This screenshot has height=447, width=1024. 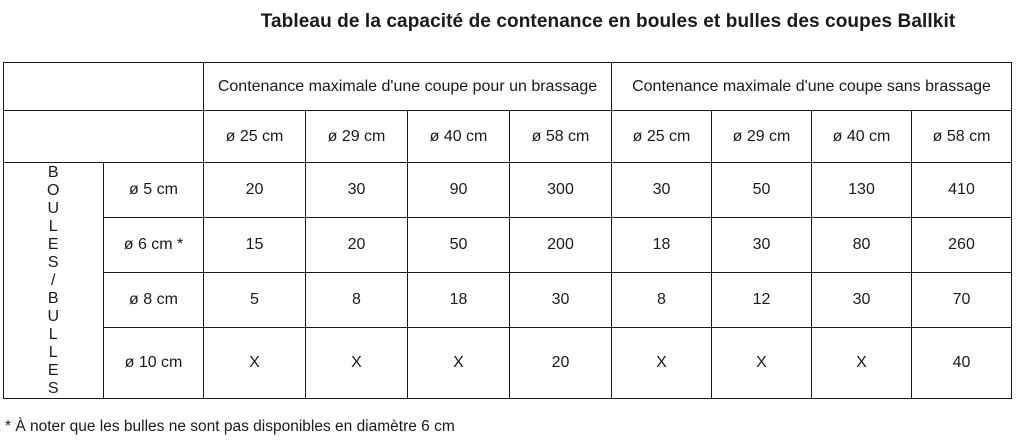 What do you see at coordinates (560, 245) in the screenshot?
I see `data-cell: 200` at bounding box center [560, 245].